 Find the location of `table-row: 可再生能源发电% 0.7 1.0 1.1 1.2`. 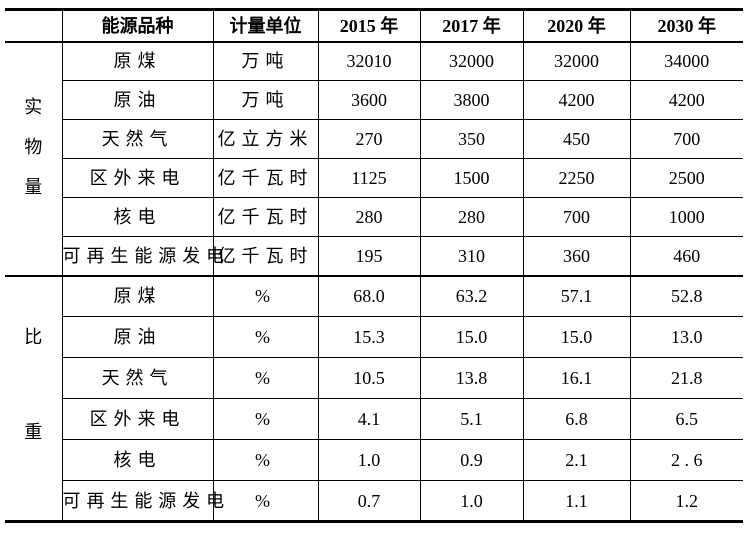

table-row: 可再生能源发电% 0.7 1.0 1.1 1.2 is located at coordinates (374, 501).